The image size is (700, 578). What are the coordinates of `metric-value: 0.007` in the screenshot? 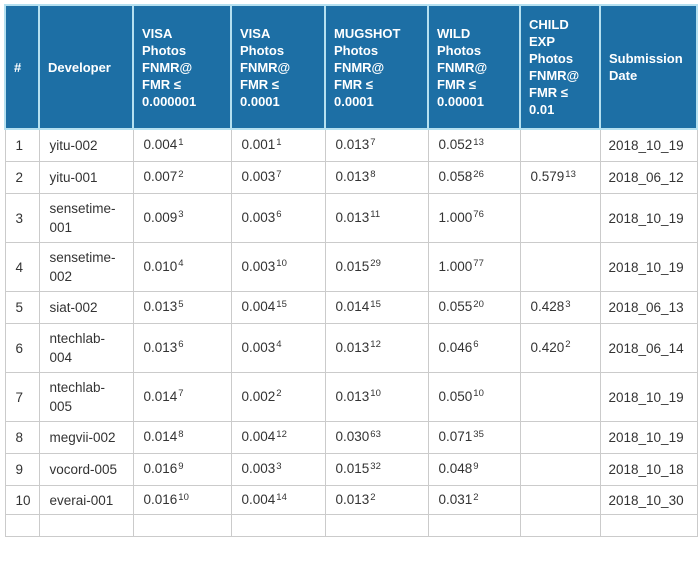 It's located at (160, 176).